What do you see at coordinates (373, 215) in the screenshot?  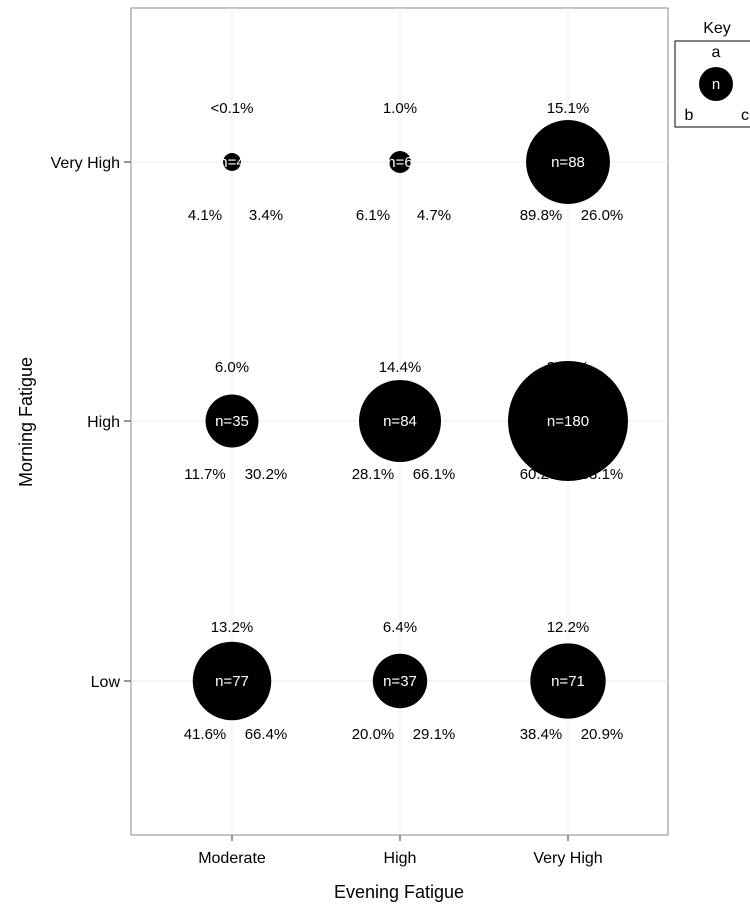 I see `bubble-b-label: 6.1%` at bounding box center [373, 215].